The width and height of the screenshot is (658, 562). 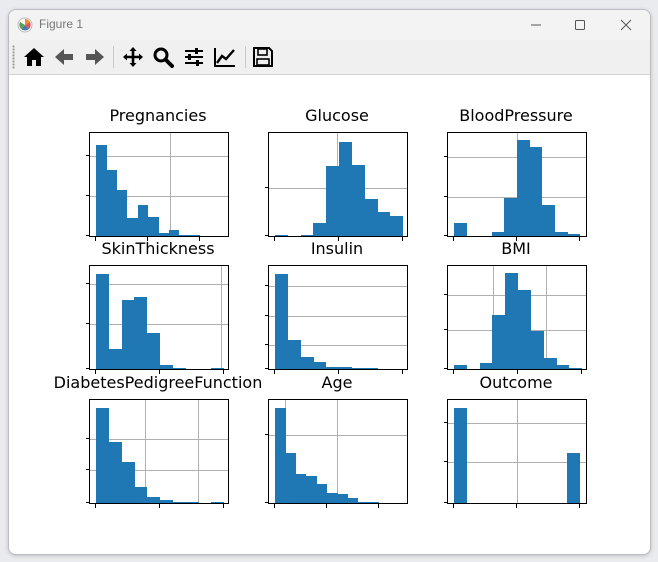 I want to click on histogram-title: Insulin, so click(x=337, y=248).